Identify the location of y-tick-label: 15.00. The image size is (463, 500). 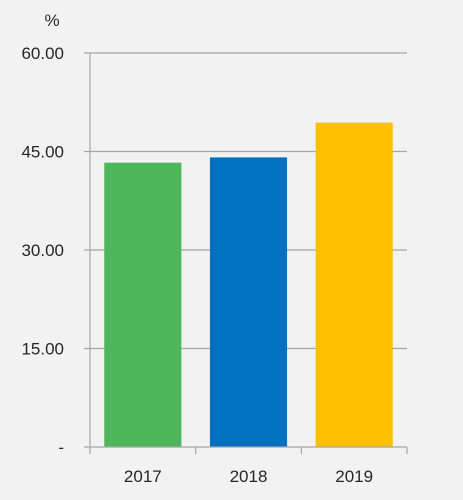
(42, 349).